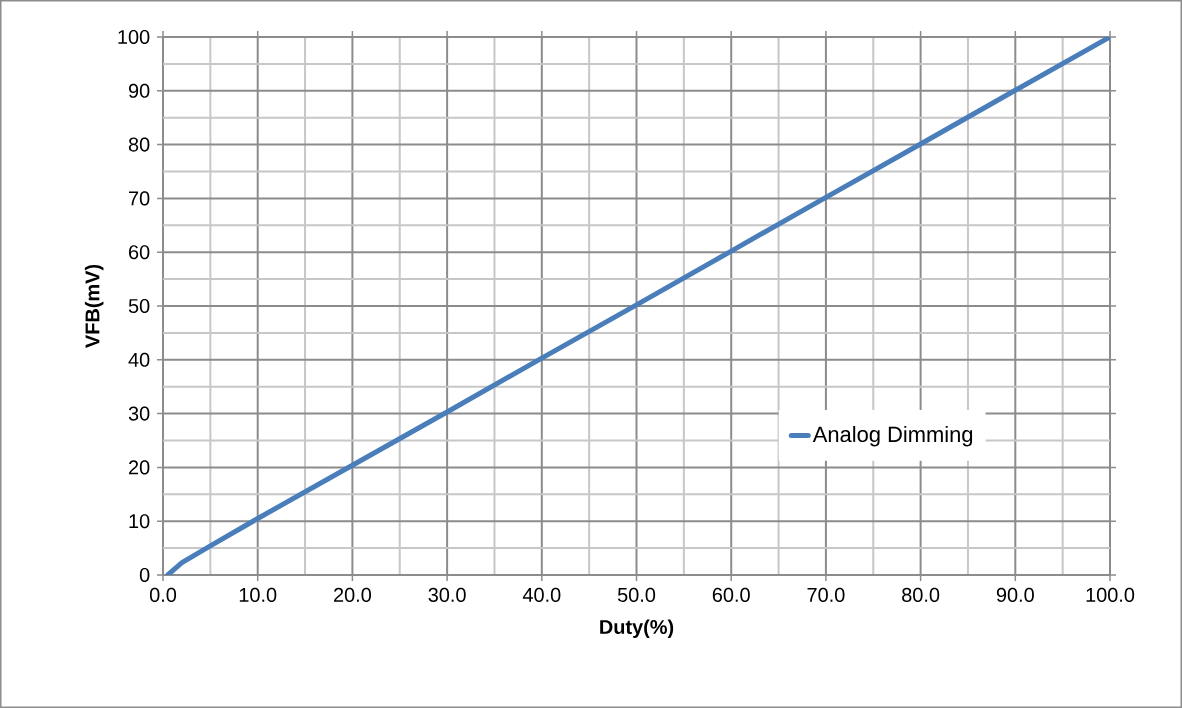 This screenshot has width=1182, height=708. What do you see at coordinates (139, 359) in the screenshot?
I see `y-tick-label: 40` at bounding box center [139, 359].